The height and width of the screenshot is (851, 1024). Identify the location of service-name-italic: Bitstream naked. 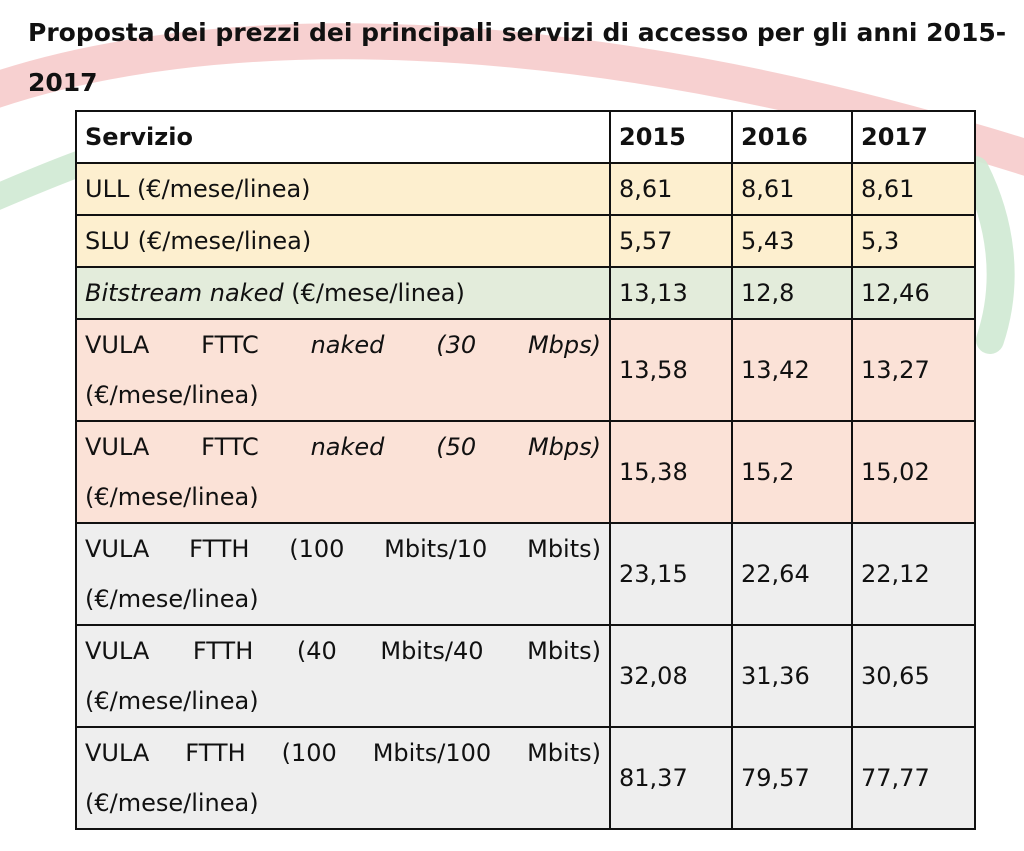
(184, 293).